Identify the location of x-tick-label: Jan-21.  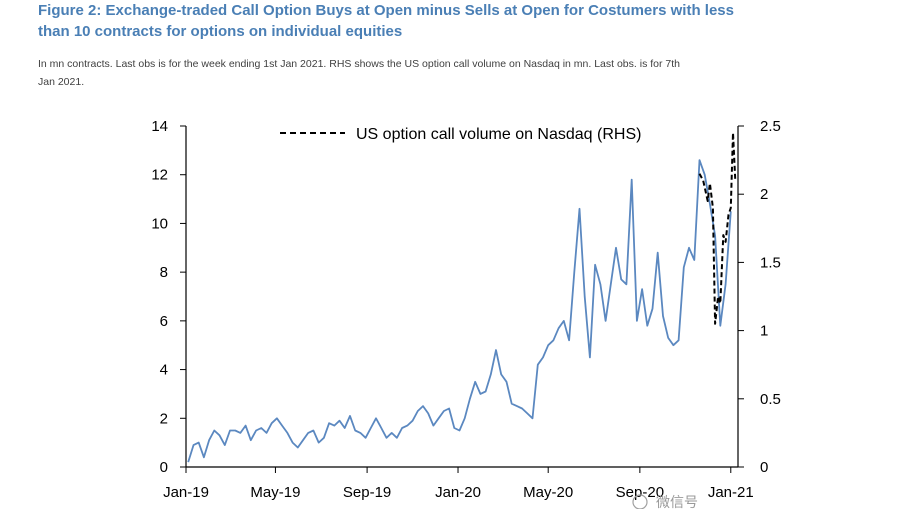
(731, 492).